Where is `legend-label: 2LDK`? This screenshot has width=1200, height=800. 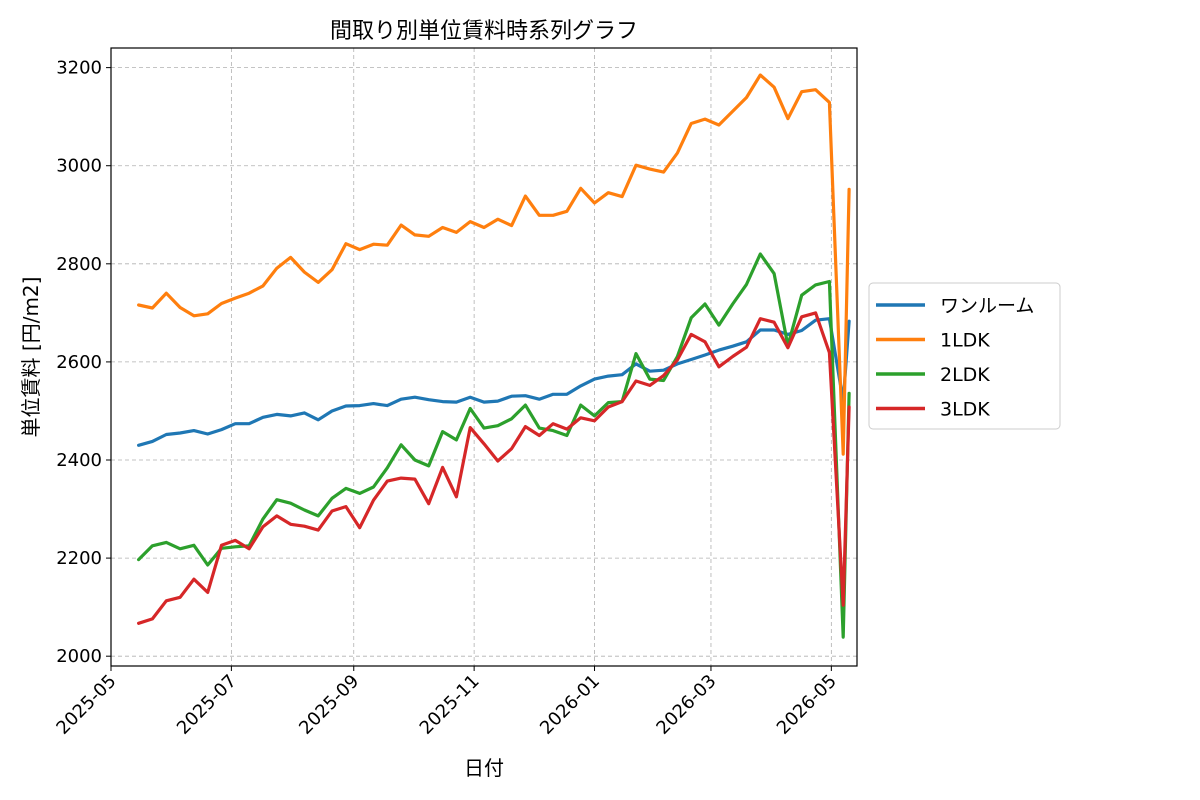
legend-label: 2LDK is located at coordinates (965, 375).